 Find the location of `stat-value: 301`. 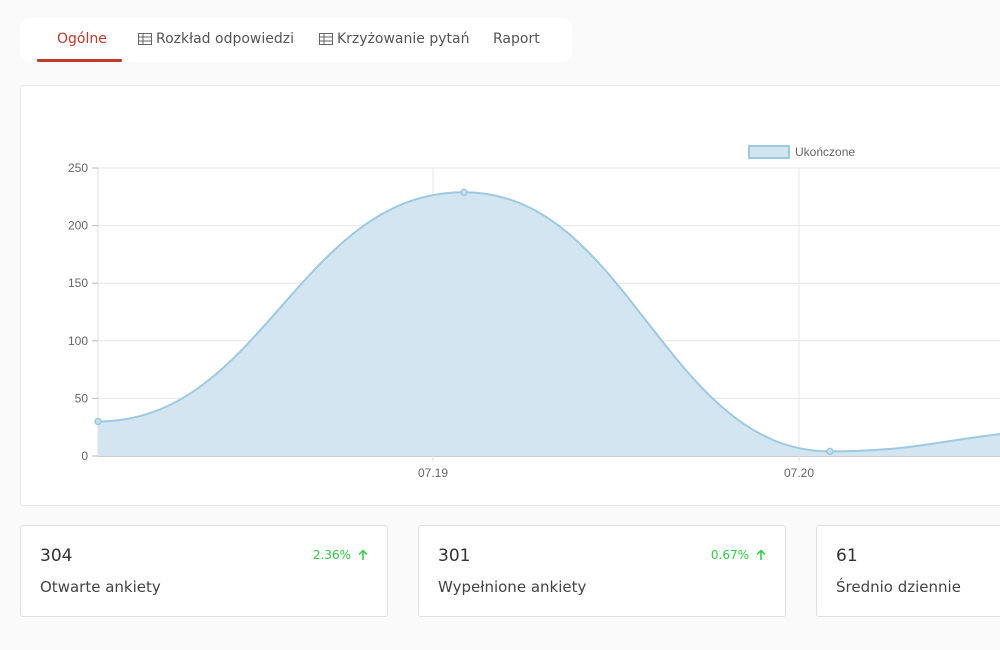

stat-value: 301 is located at coordinates (454, 556).